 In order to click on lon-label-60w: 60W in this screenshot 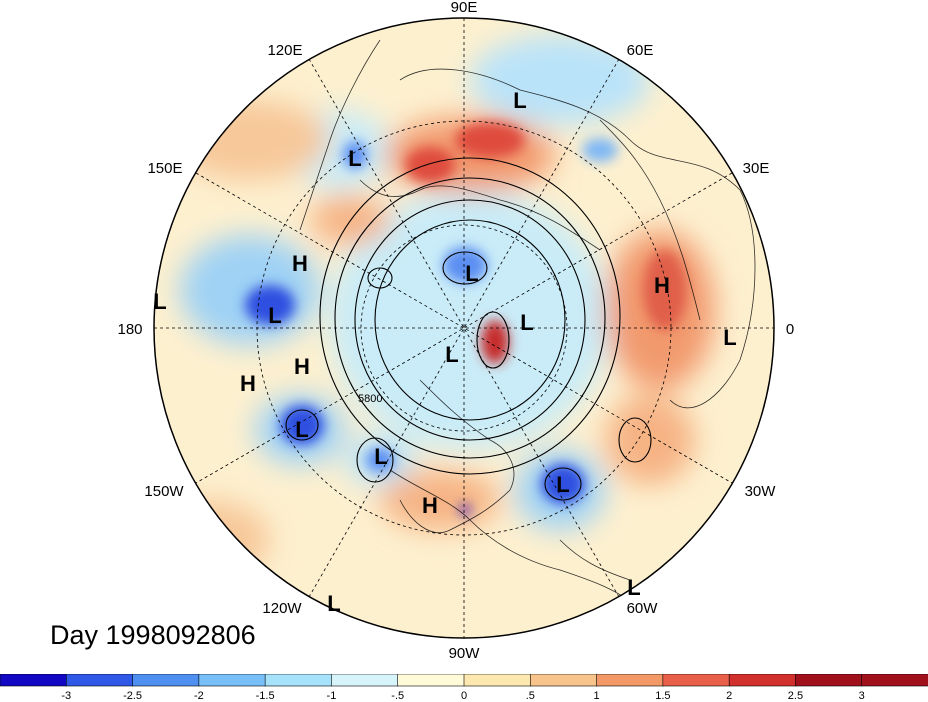, I will do `click(643, 608)`.